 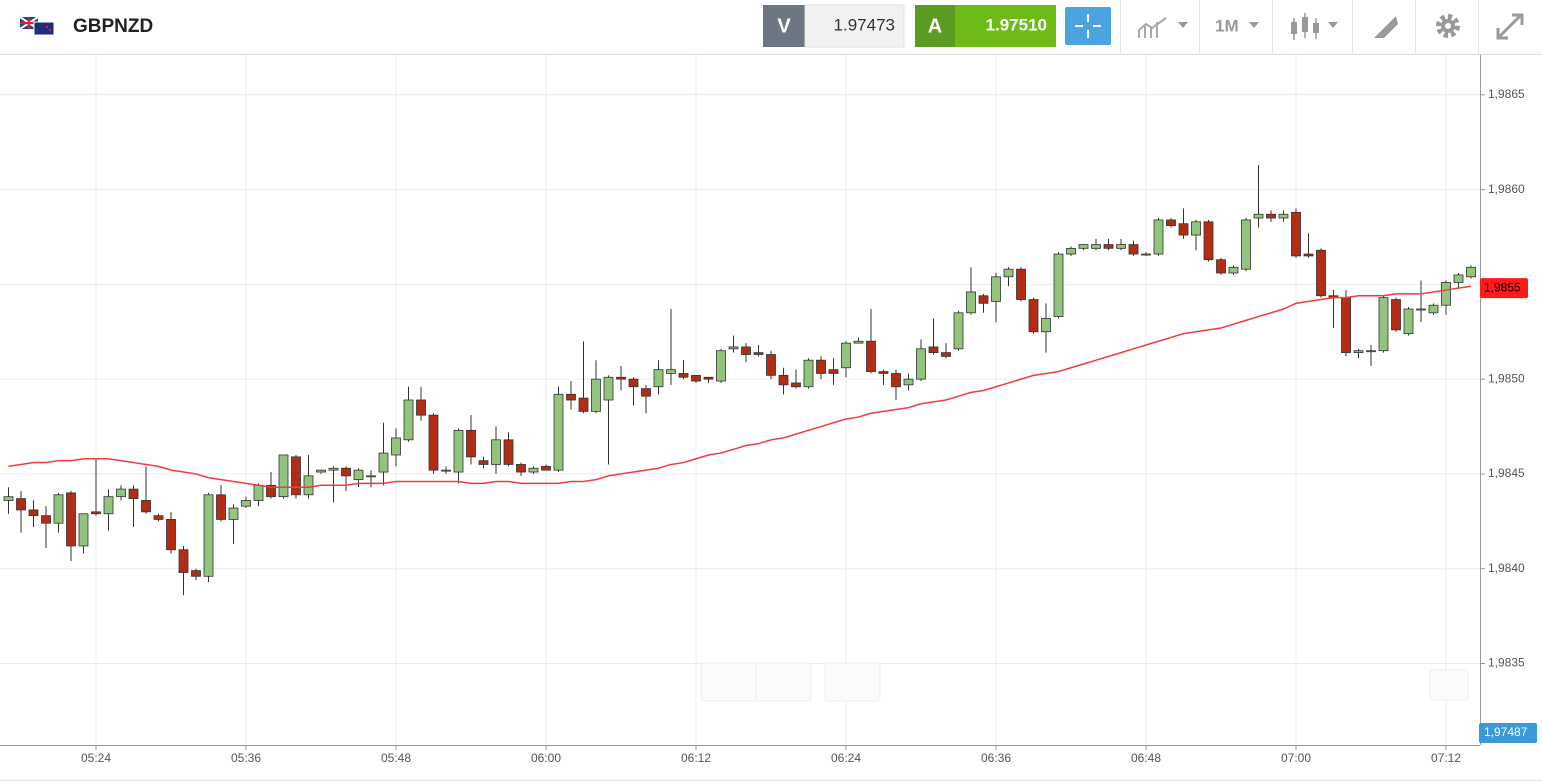 I want to click on crosshair-button, so click(x=1088, y=26).